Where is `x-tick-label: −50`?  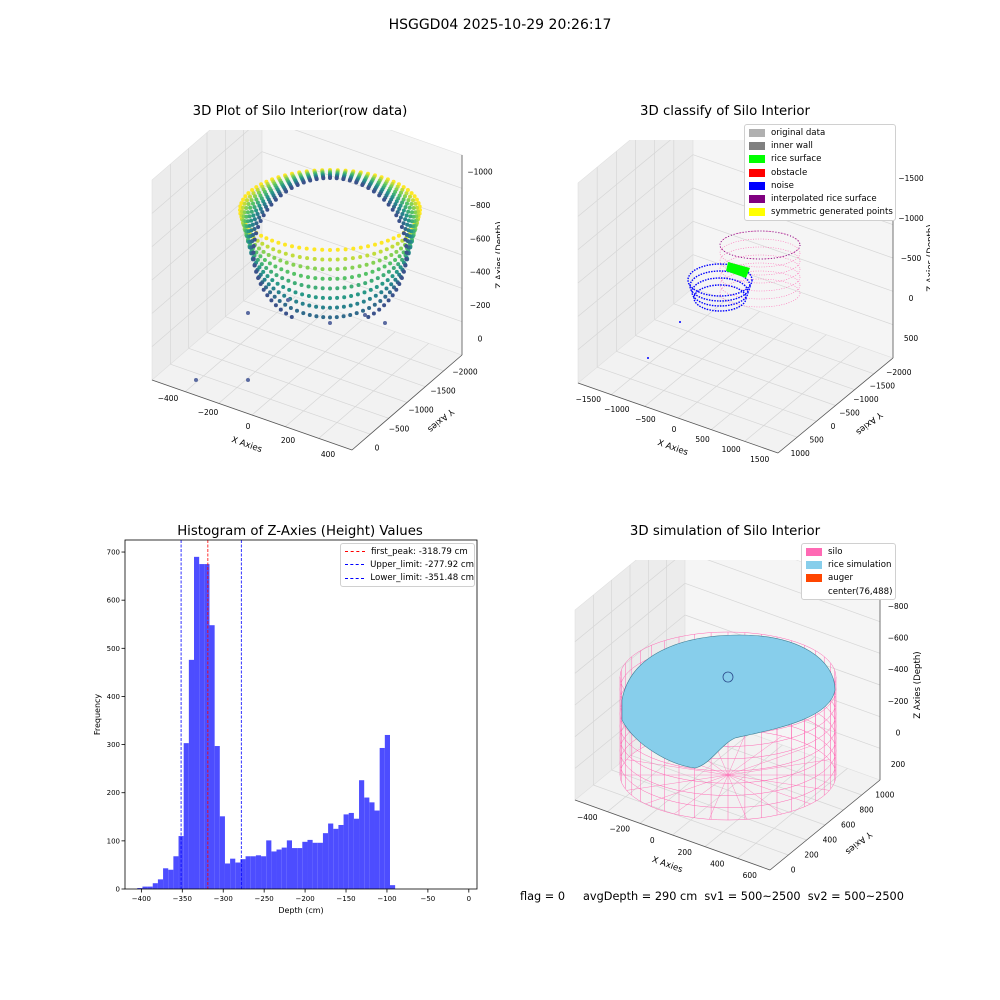 x-tick-label: −50 is located at coordinates (427, 899).